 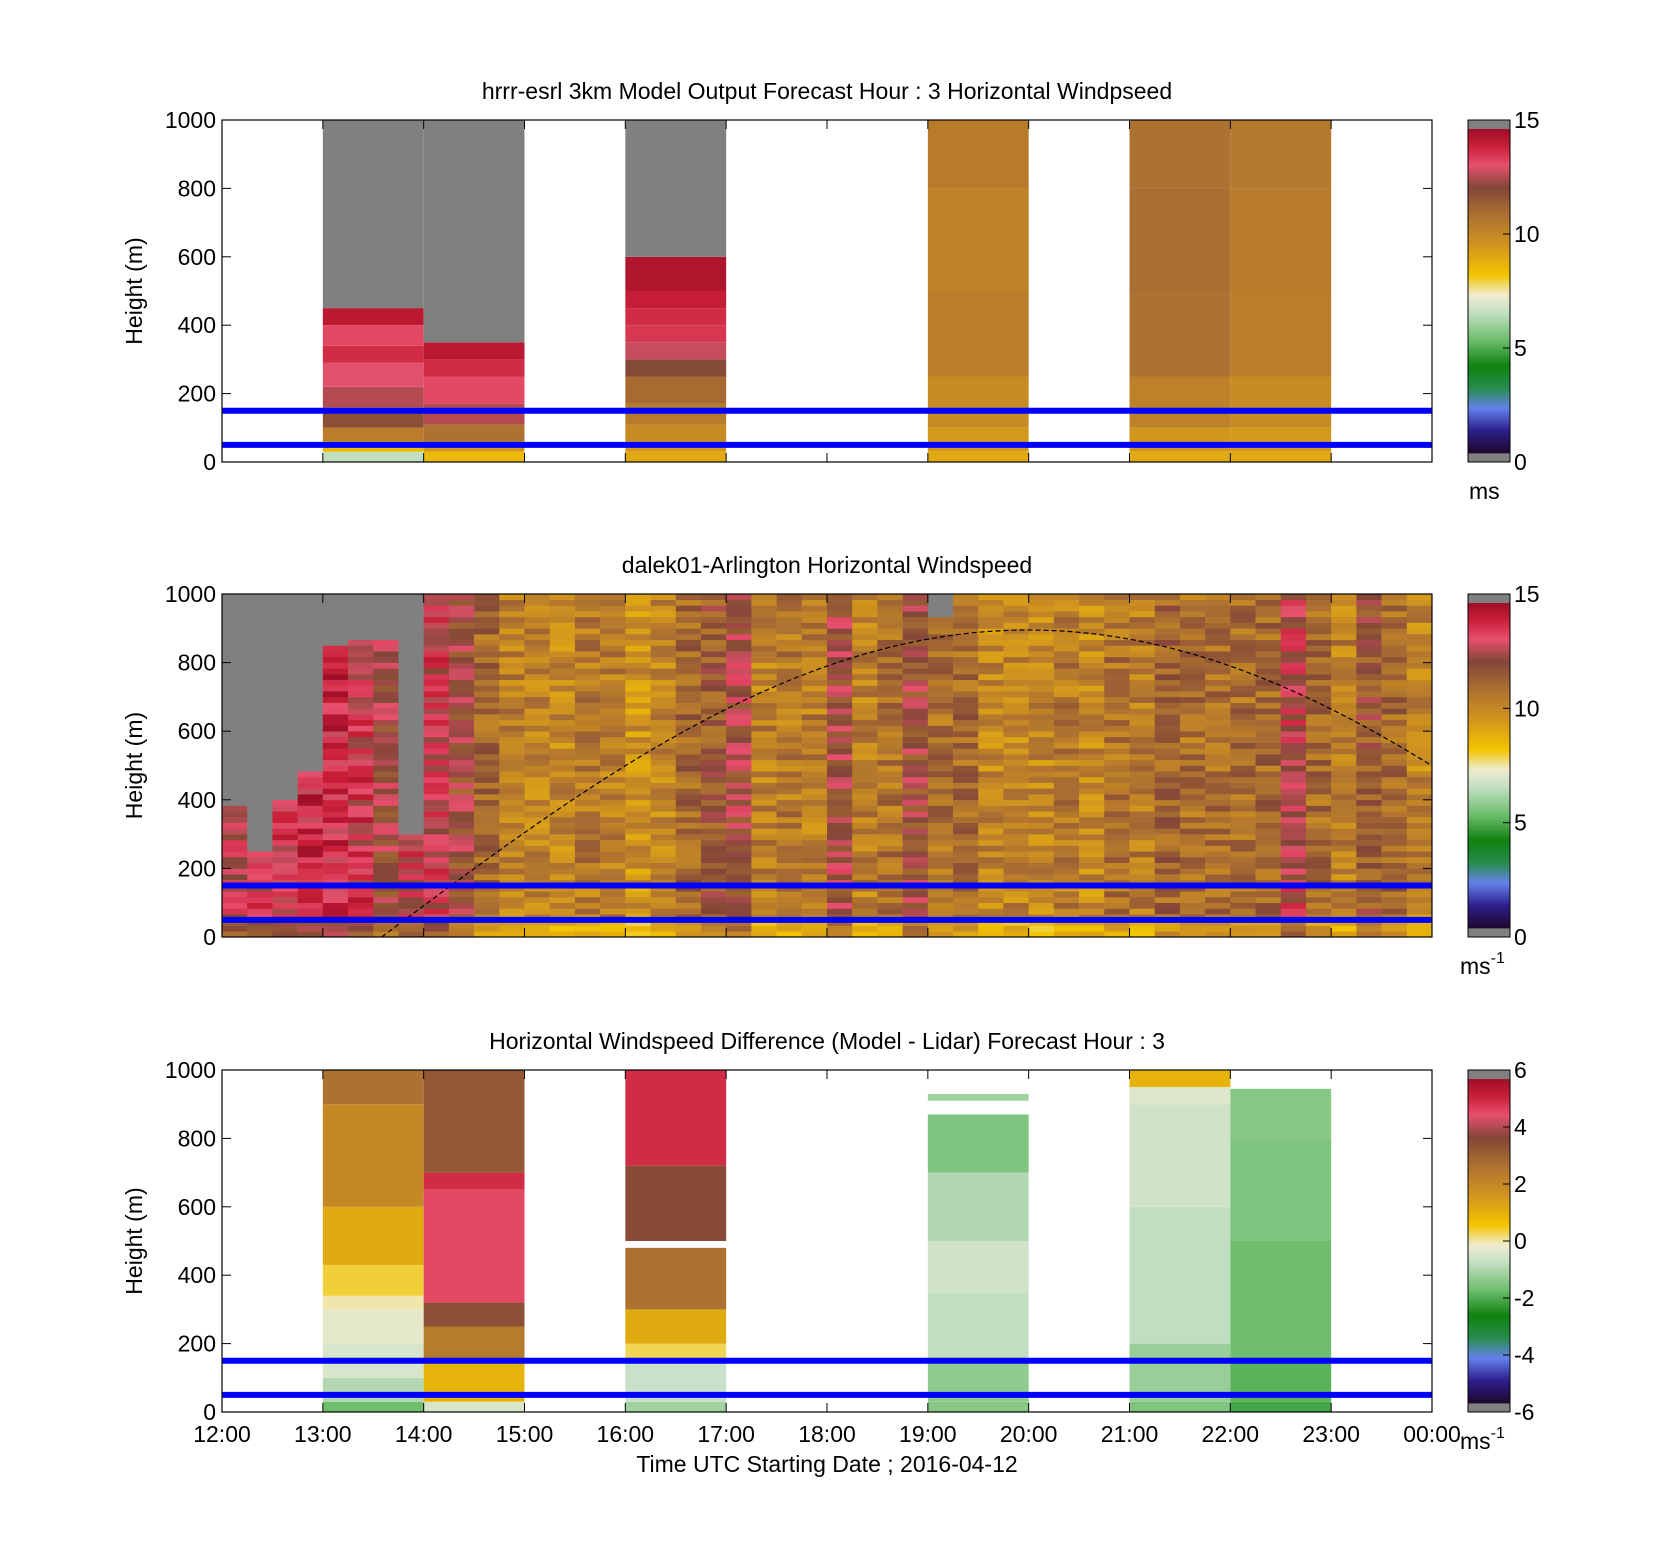 What do you see at coordinates (197, 1275) in the screenshot?
I see `y-tick-label: 400` at bounding box center [197, 1275].